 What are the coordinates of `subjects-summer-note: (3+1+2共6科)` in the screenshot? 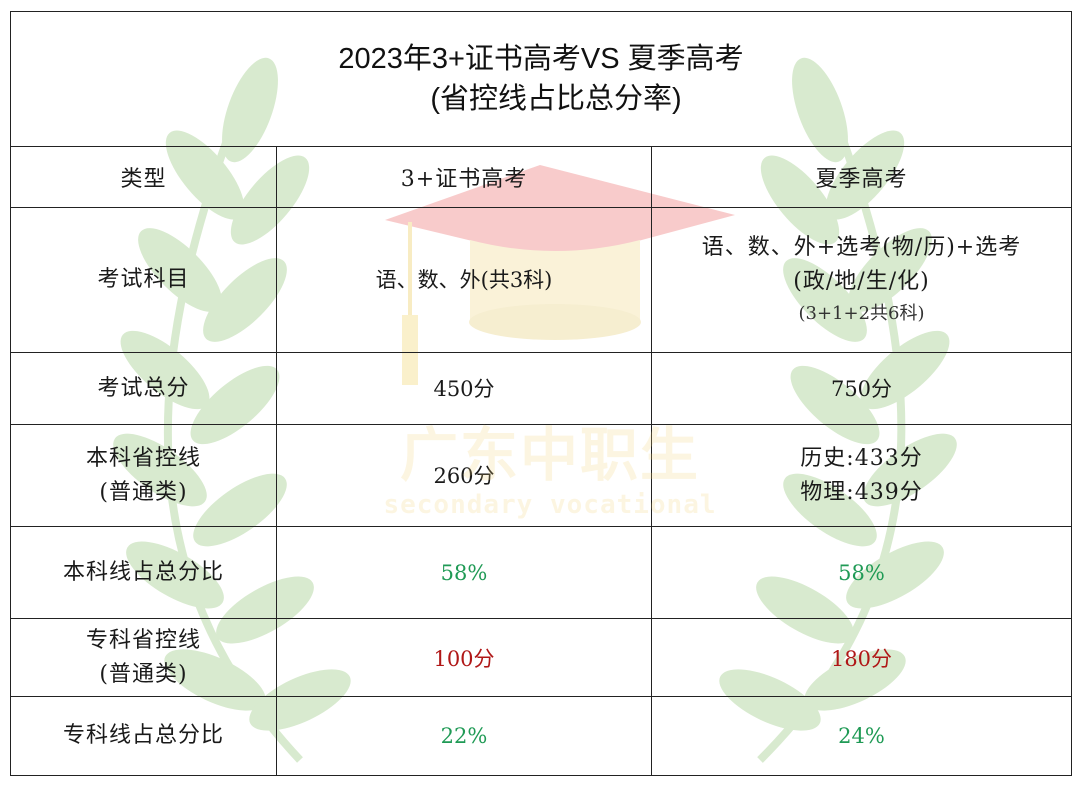 It's located at (861, 313).